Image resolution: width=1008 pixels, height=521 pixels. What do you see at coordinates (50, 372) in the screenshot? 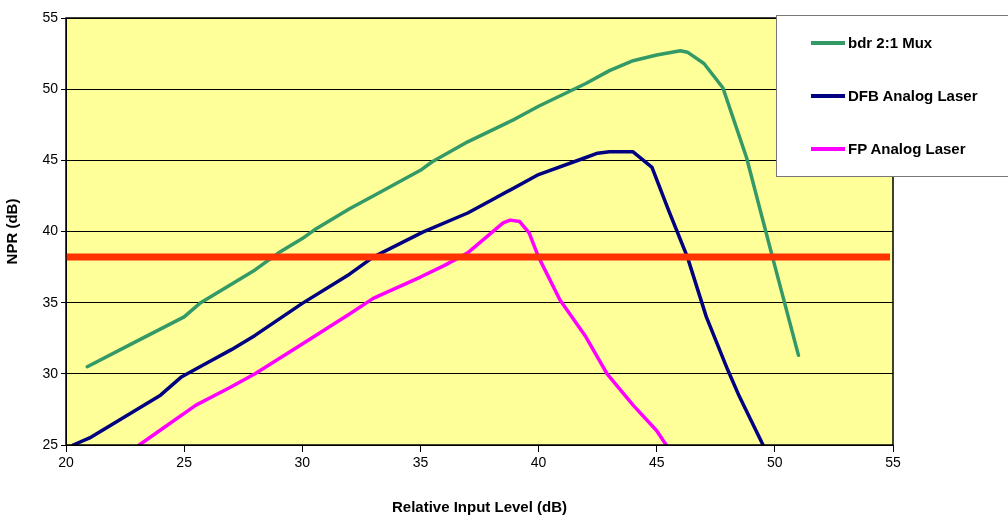
I see `y-tick-label: 30` at bounding box center [50, 372].